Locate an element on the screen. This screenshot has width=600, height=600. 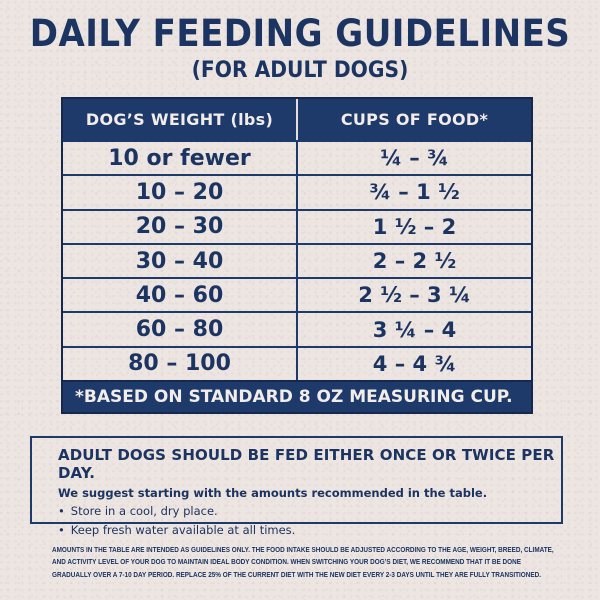
weight-cell: 20 – 30 is located at coordinates (180, 226).